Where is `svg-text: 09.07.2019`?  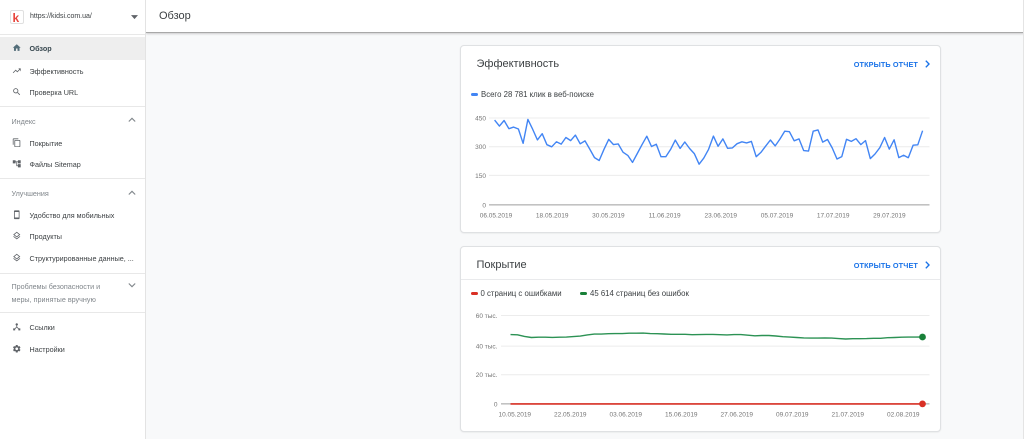
svg-text: 09.07.2019 is located at coordinates (792, 414).